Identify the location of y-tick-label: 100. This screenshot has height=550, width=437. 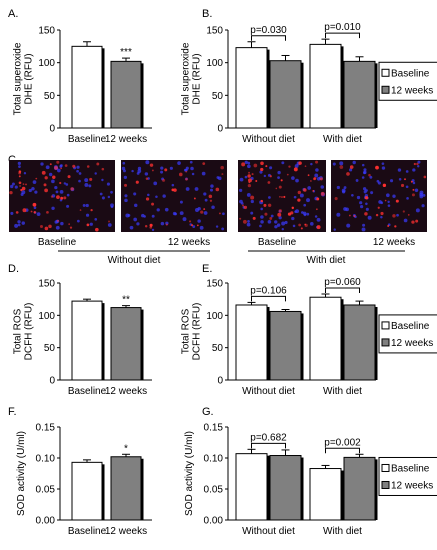
(46, 63).